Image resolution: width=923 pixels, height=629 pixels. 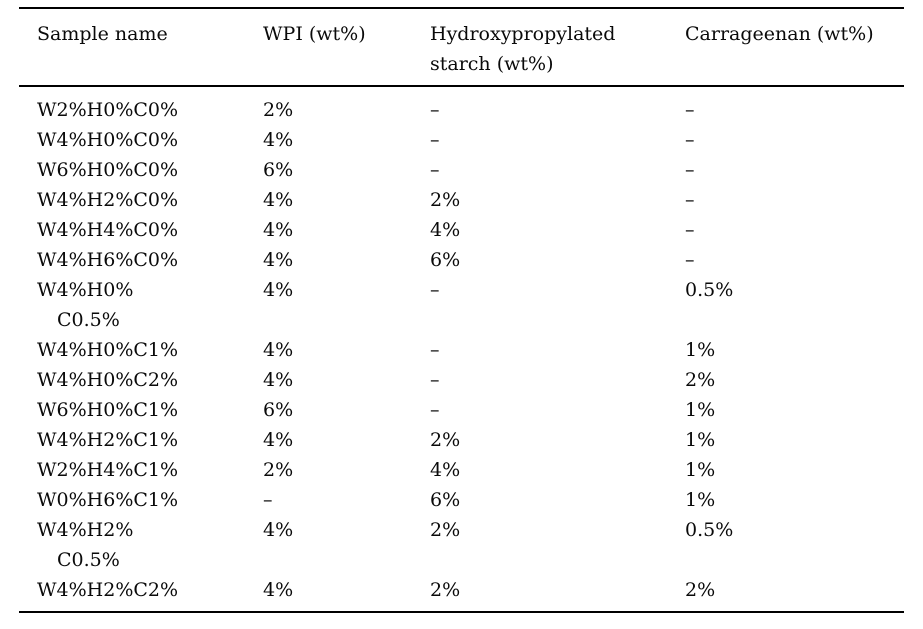 What do you see at coordinates (461, 410) in the screenshot?
I see `table-row: W6%H0%C1% 6% – 1%` at bounding box center [461, 410].